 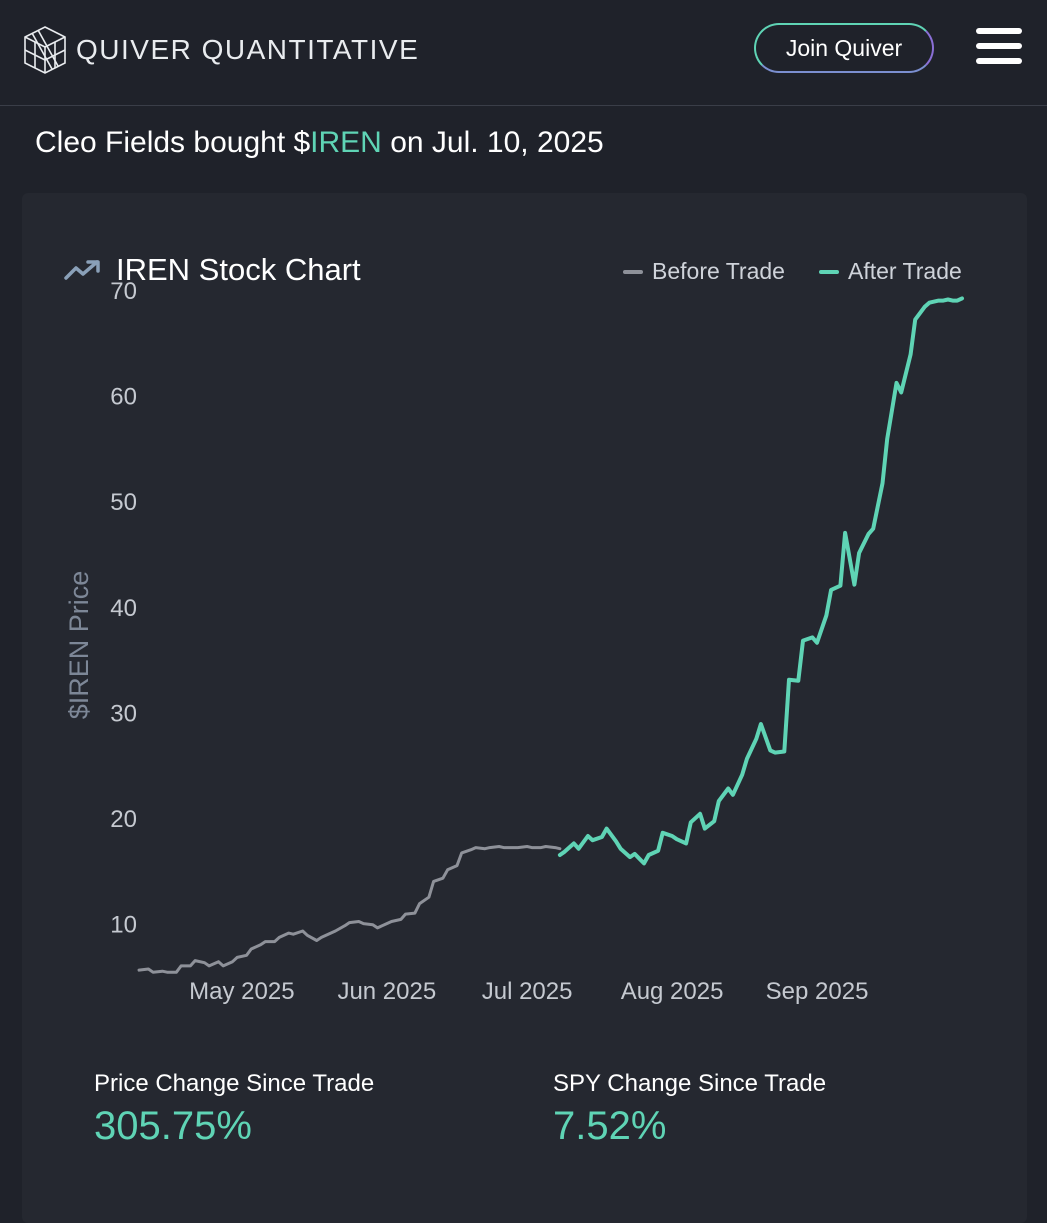 I want to click on spy-change-stat: SPY Change Since Trade 7.52%, so click(x=689, y=1109).